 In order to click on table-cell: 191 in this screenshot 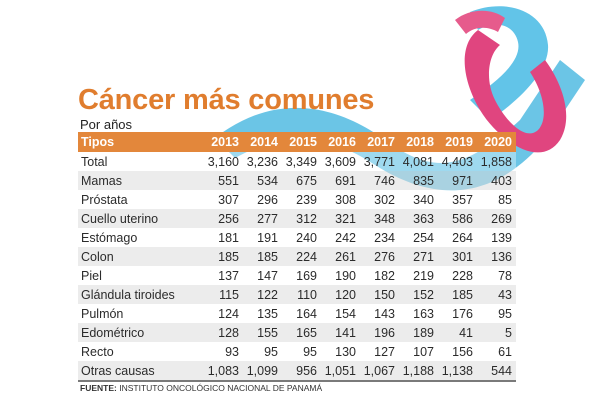, I will do `click(262, 237)`.